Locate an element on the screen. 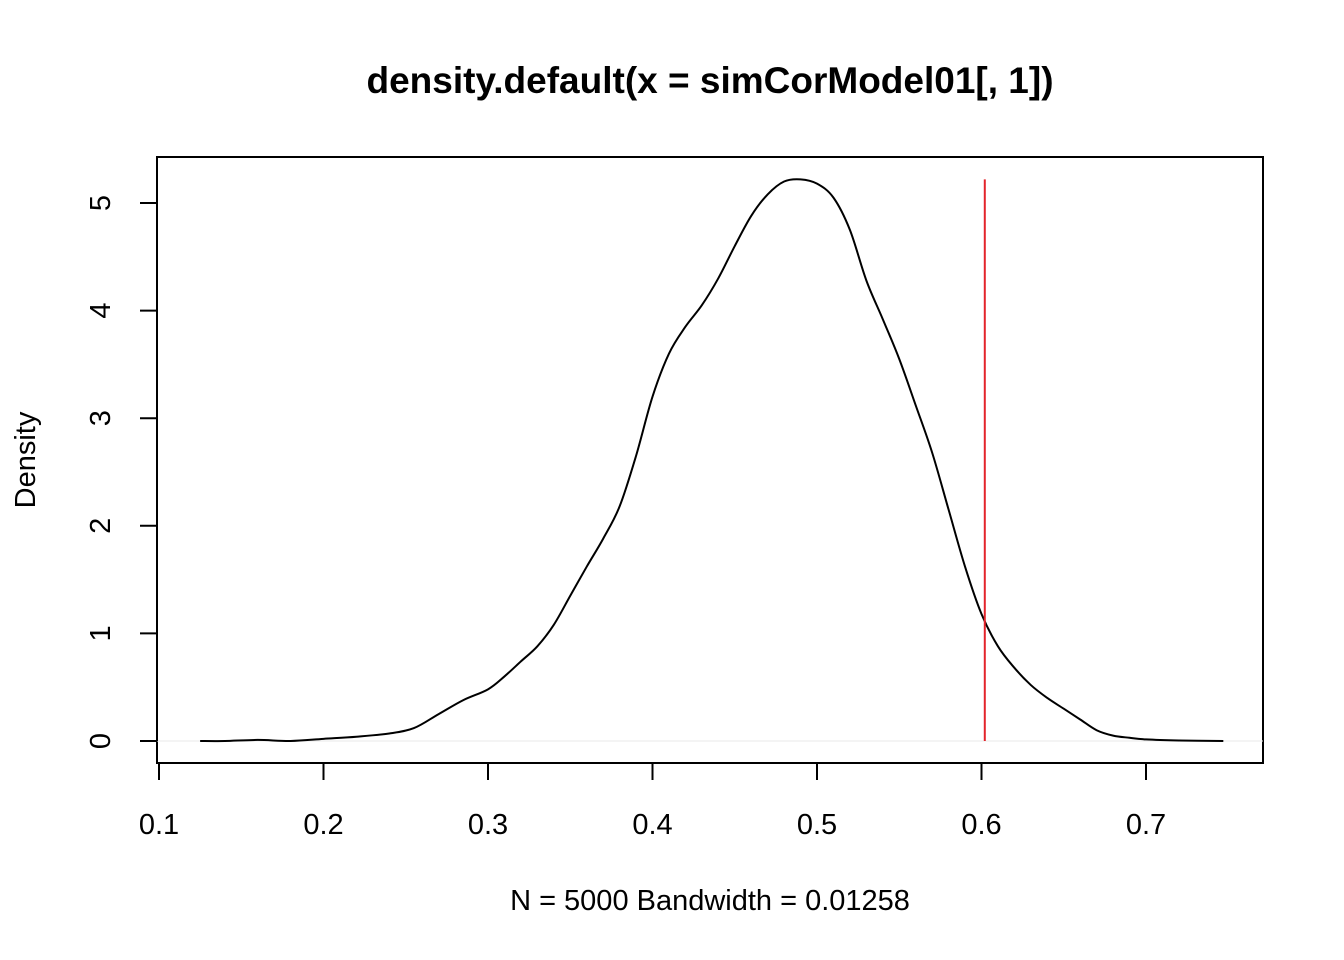  y-tick-label: 3 is located at coordinates (101, 418).